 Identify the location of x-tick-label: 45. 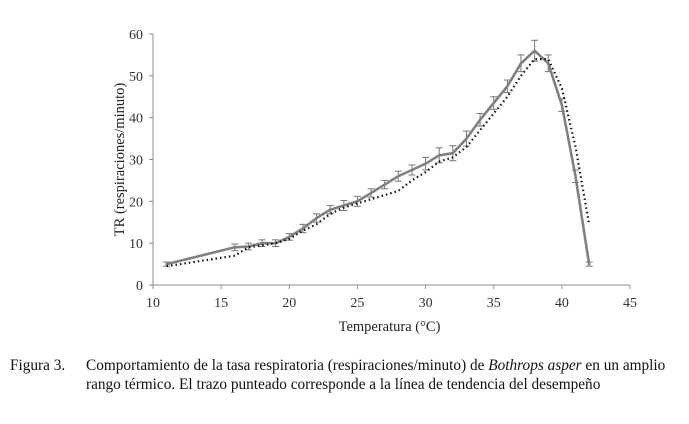
(630, 303).